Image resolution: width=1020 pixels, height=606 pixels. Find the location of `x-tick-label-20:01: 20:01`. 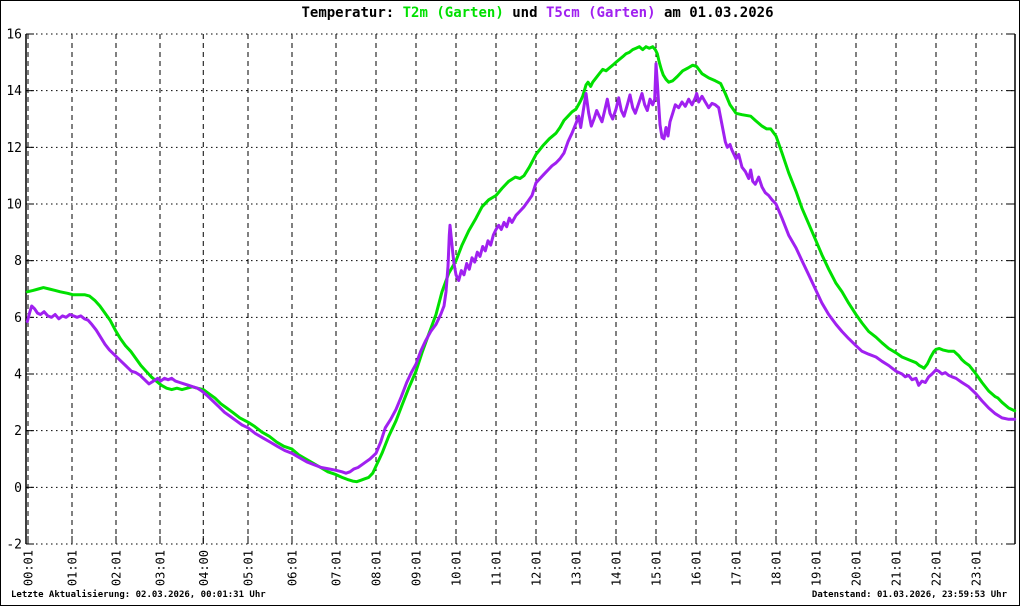

x-tick-label-20:01: 20:01 is located at coordinates (857, 568).